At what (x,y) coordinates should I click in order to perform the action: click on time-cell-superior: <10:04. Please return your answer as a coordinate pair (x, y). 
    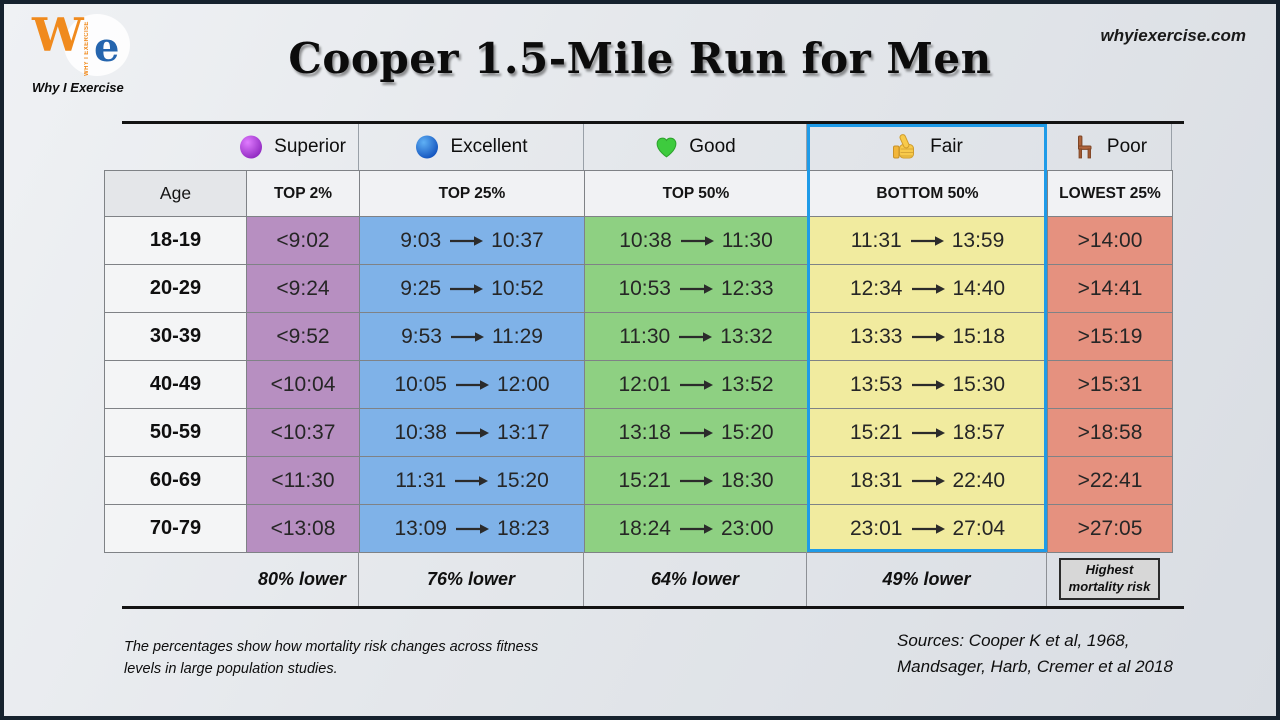
    Looking at the image, I should click on (303, 384).